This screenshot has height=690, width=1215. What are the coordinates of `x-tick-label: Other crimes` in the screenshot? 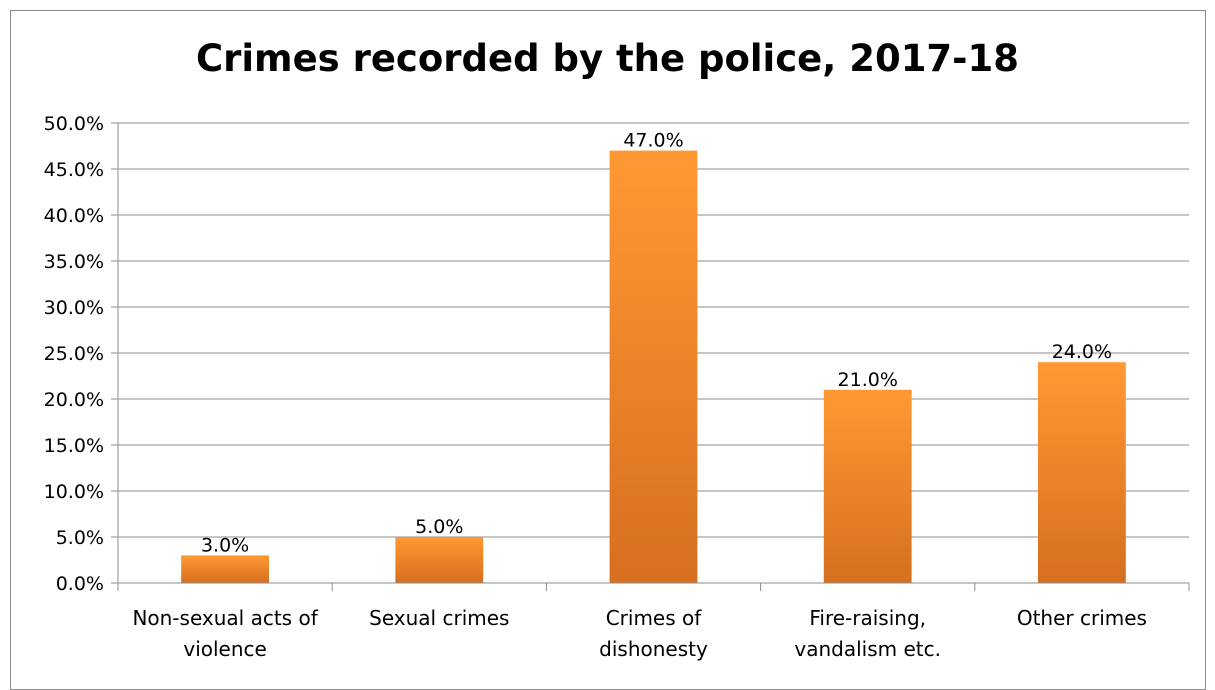 It's located at (1082, 618).